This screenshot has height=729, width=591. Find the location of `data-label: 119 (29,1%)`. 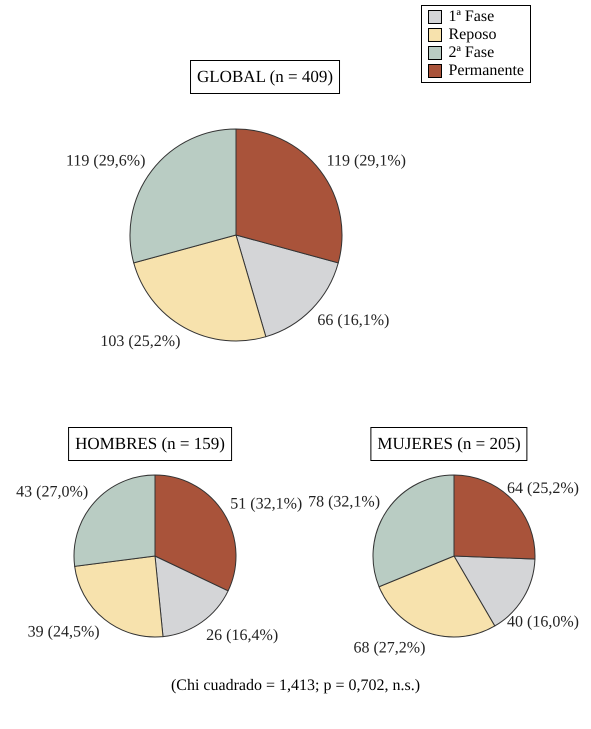

data-label: 119 (29,1%) is located at coordinates (366, 161).